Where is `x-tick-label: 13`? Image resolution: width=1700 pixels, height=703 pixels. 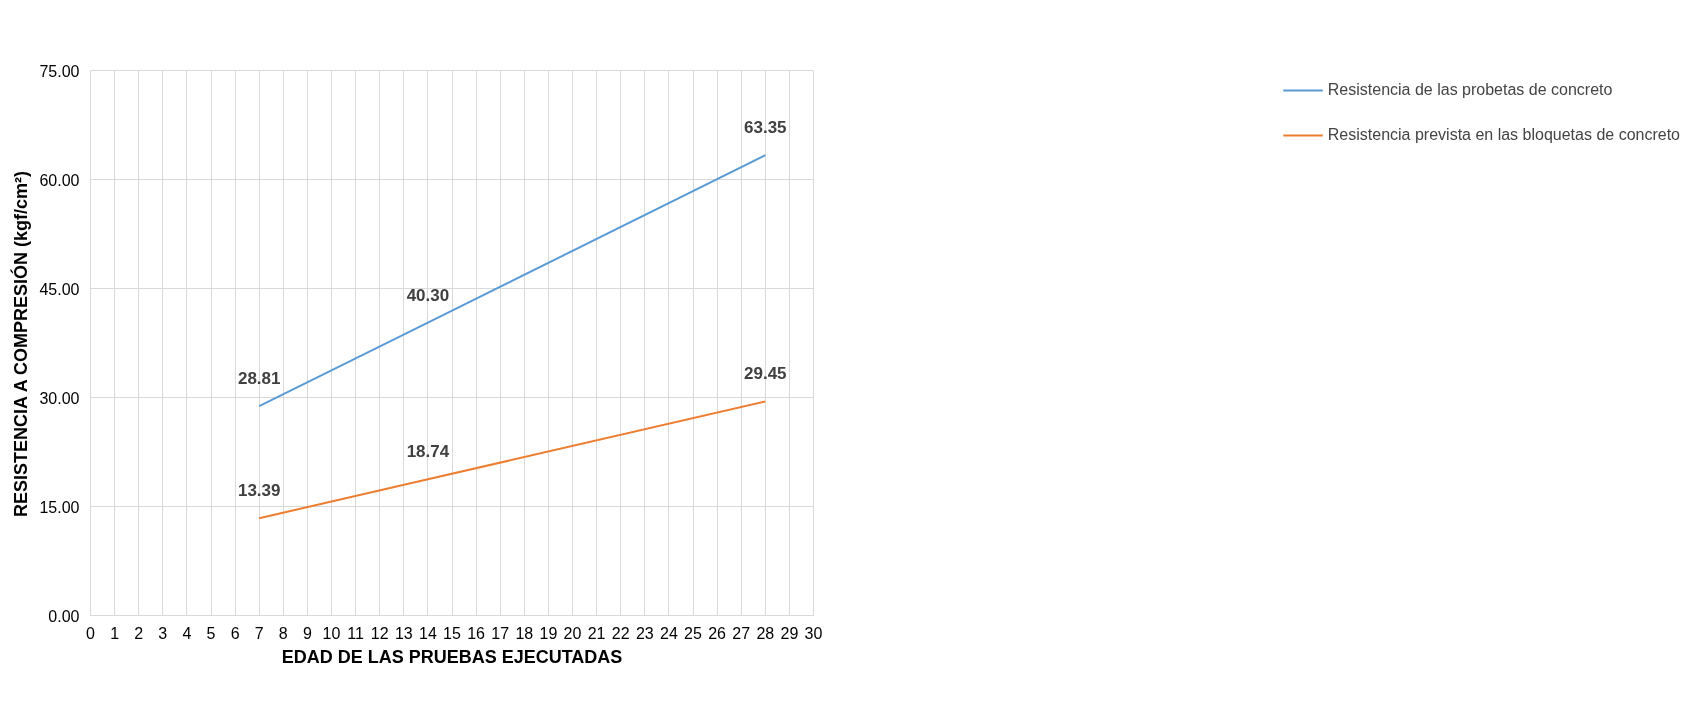 x-tick-label: 13 is located at coordinates (403, 633).